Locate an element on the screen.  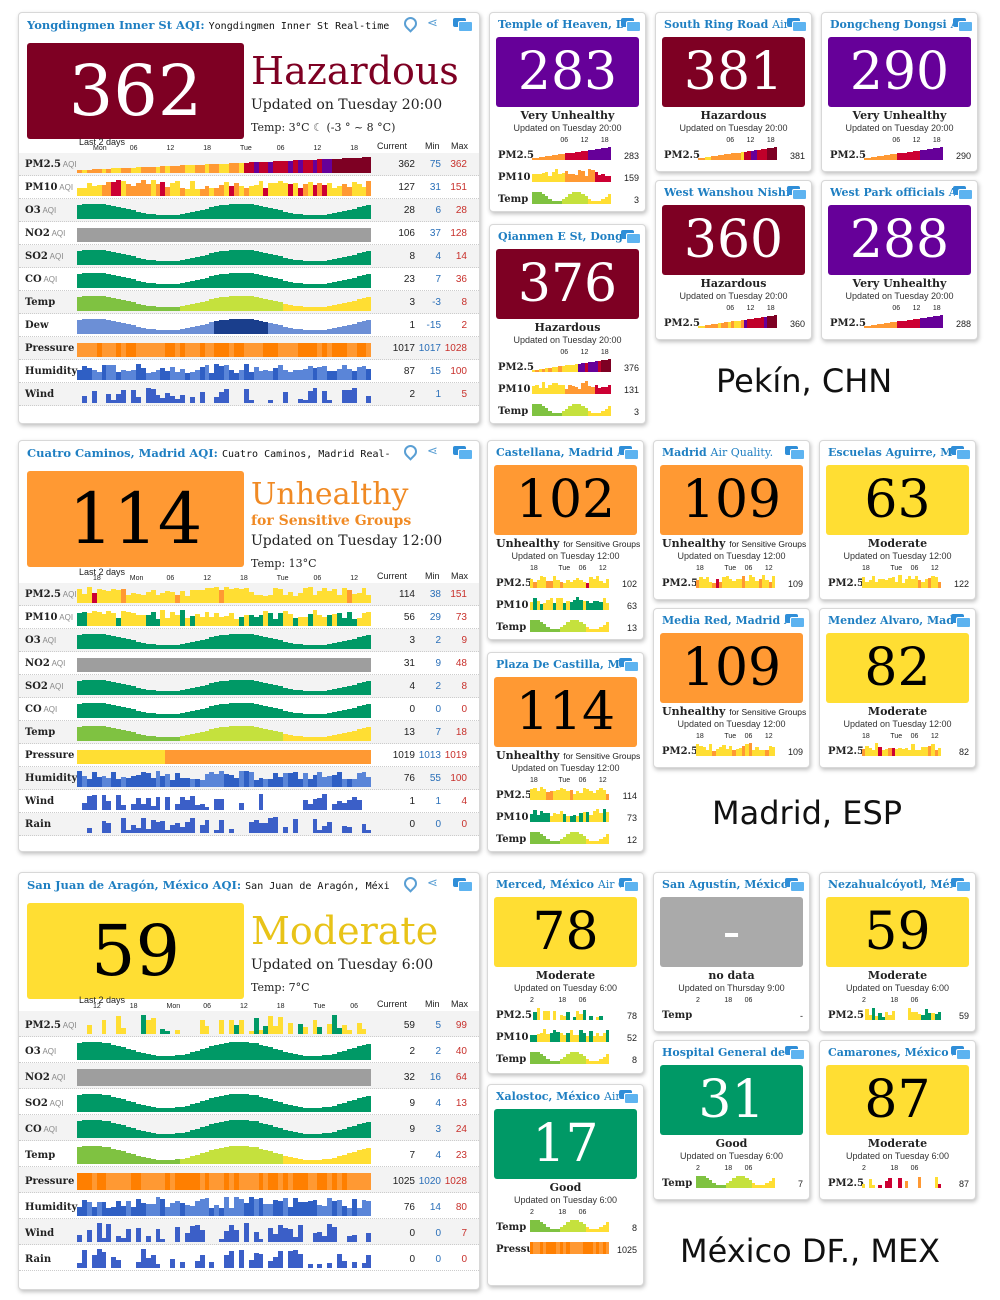
pollutant-row: Wind 2 1 5 is located at coordinates (249, 394).